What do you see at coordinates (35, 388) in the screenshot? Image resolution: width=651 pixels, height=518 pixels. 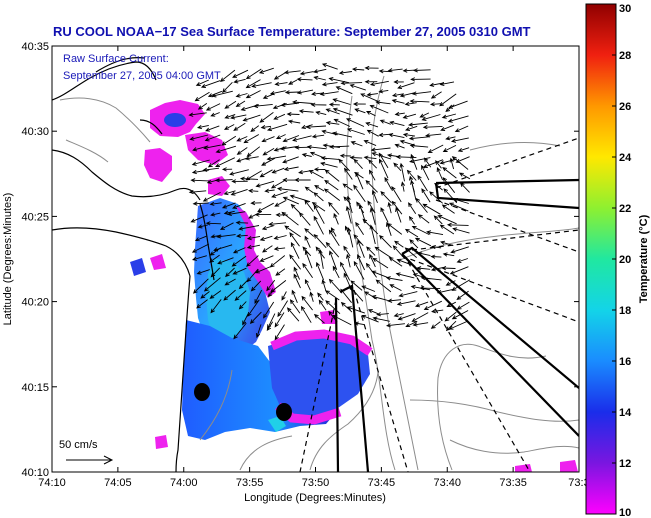 I see `y-tick-label: 40:15` at bounding box center [35, 388].